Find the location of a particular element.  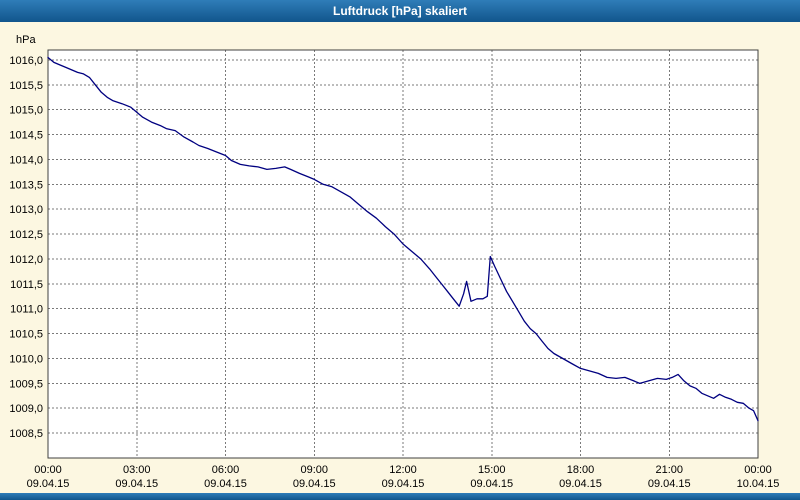

x-tick-time-label: 18:00 is located at coordinates (581, 470).